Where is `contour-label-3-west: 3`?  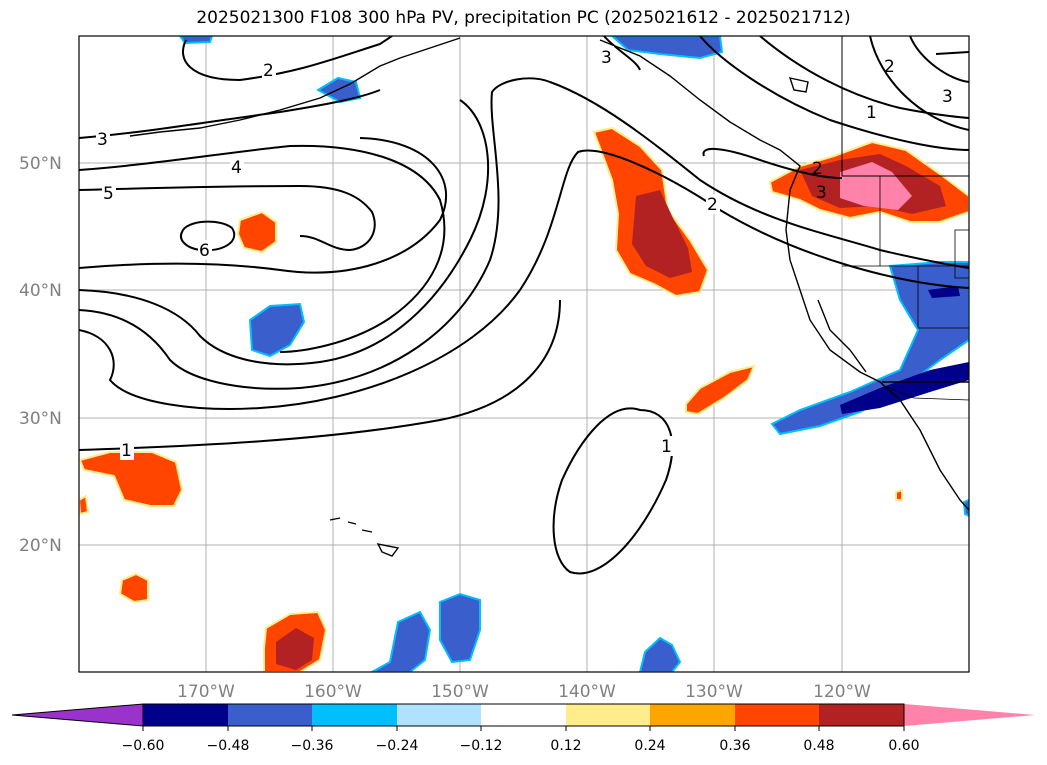 contour-label-3-west: 3 is located at coordinates (102, 140).